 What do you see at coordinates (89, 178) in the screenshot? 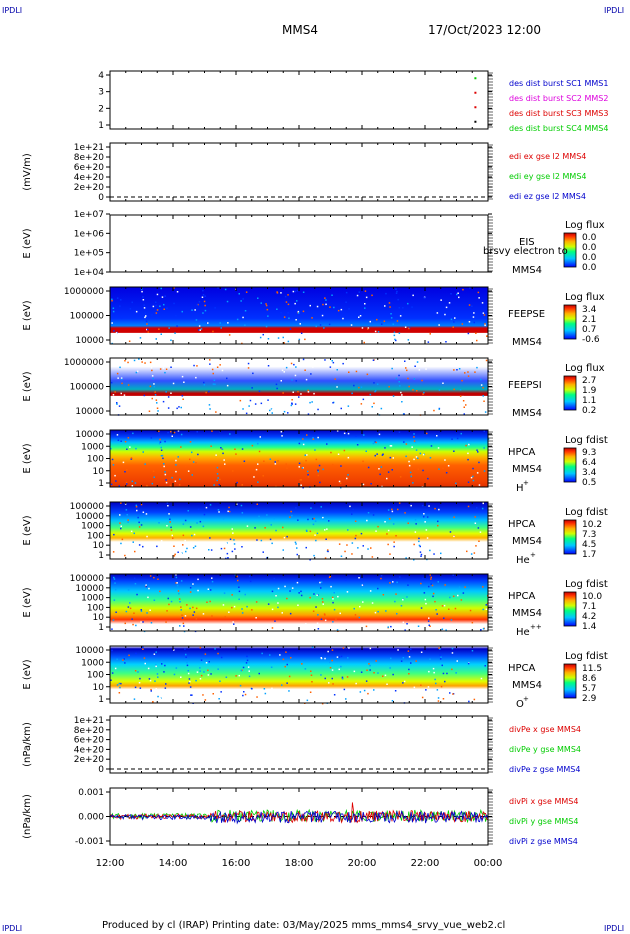
I see `p2-ytick-label: 4e+20` at bounding box center [89, 178].